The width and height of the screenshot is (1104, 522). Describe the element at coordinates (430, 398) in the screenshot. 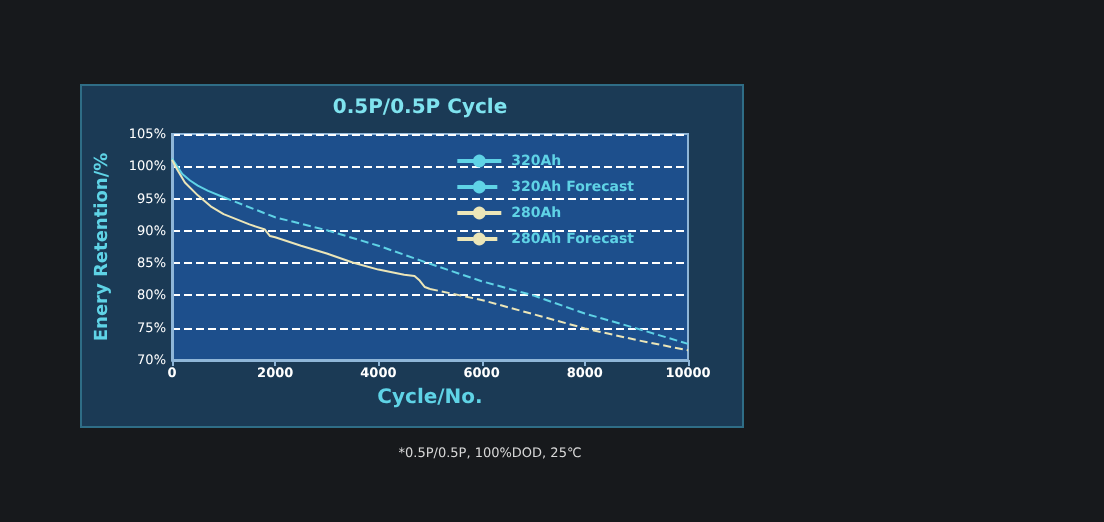

I see `x-axis-title: Cycle/No.` at that location.